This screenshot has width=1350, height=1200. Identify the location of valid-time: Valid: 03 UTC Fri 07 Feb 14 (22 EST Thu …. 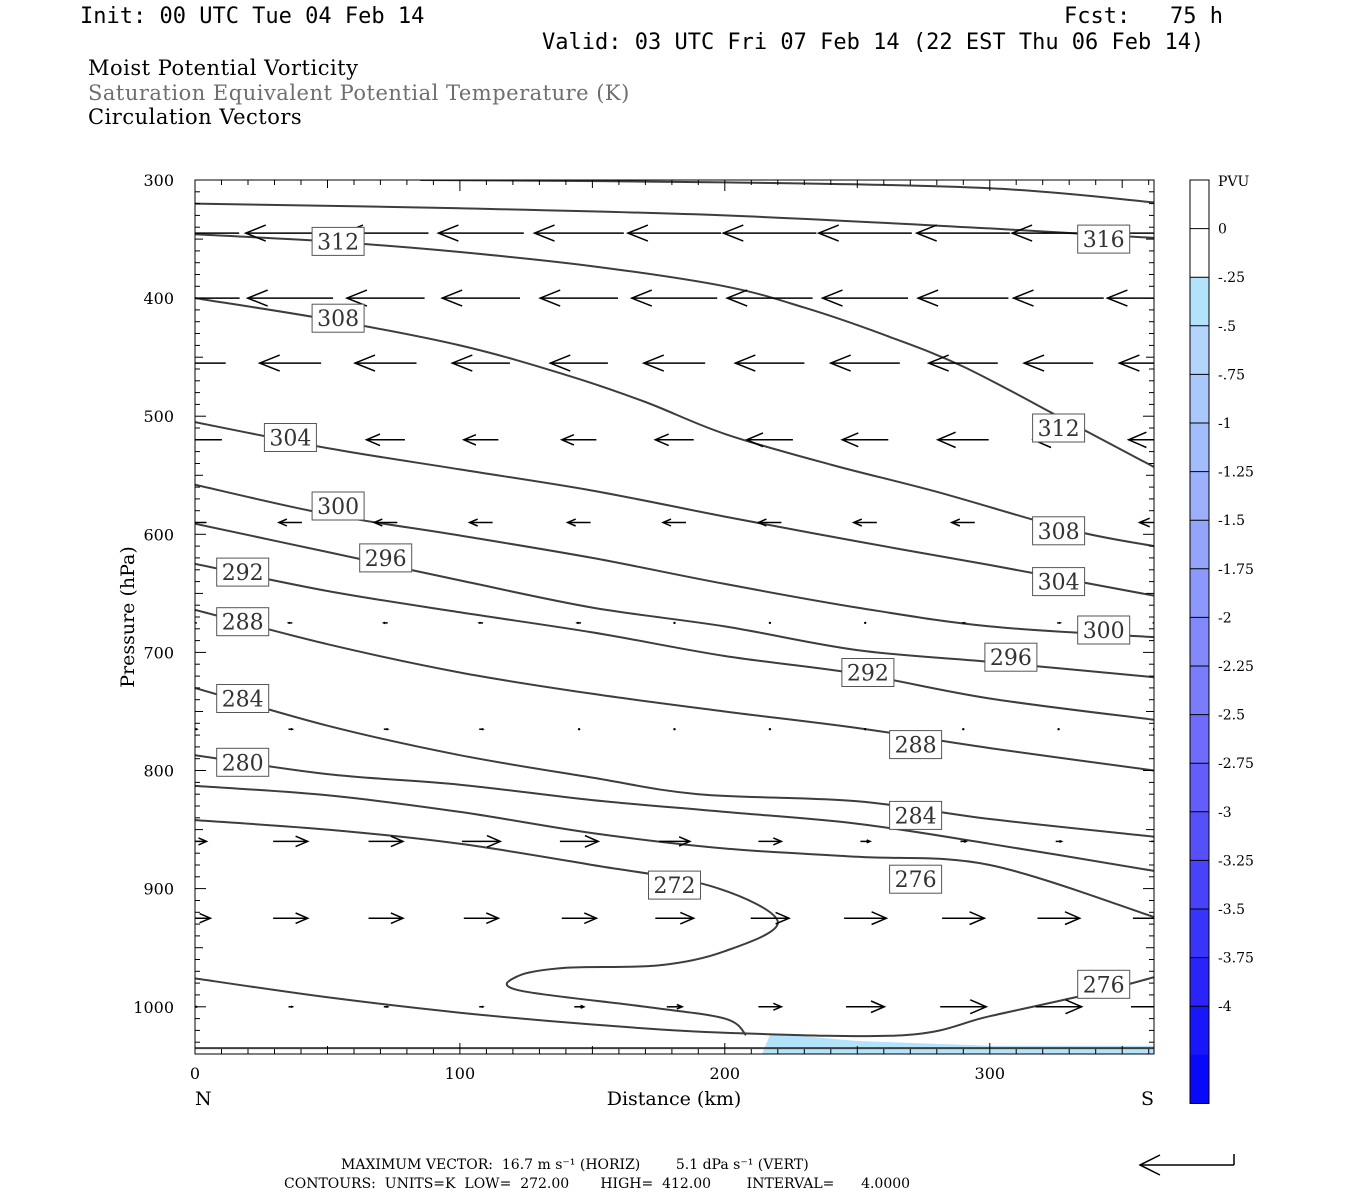
(873, 42).